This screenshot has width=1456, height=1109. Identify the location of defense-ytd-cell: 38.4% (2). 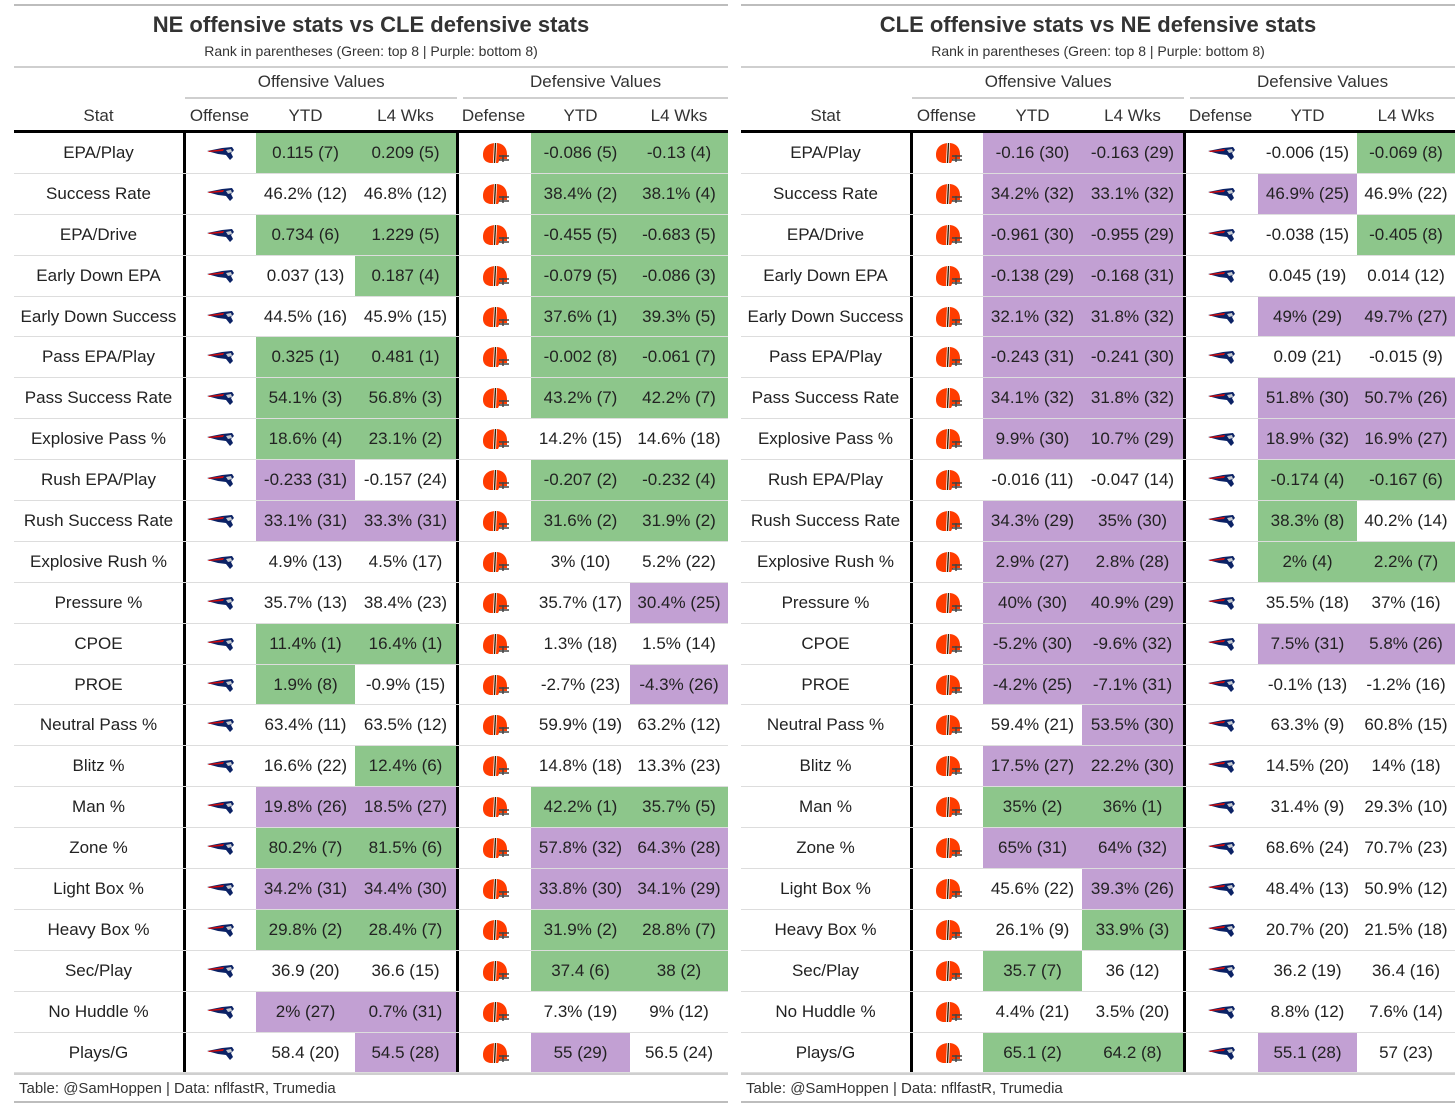
(580, 193).